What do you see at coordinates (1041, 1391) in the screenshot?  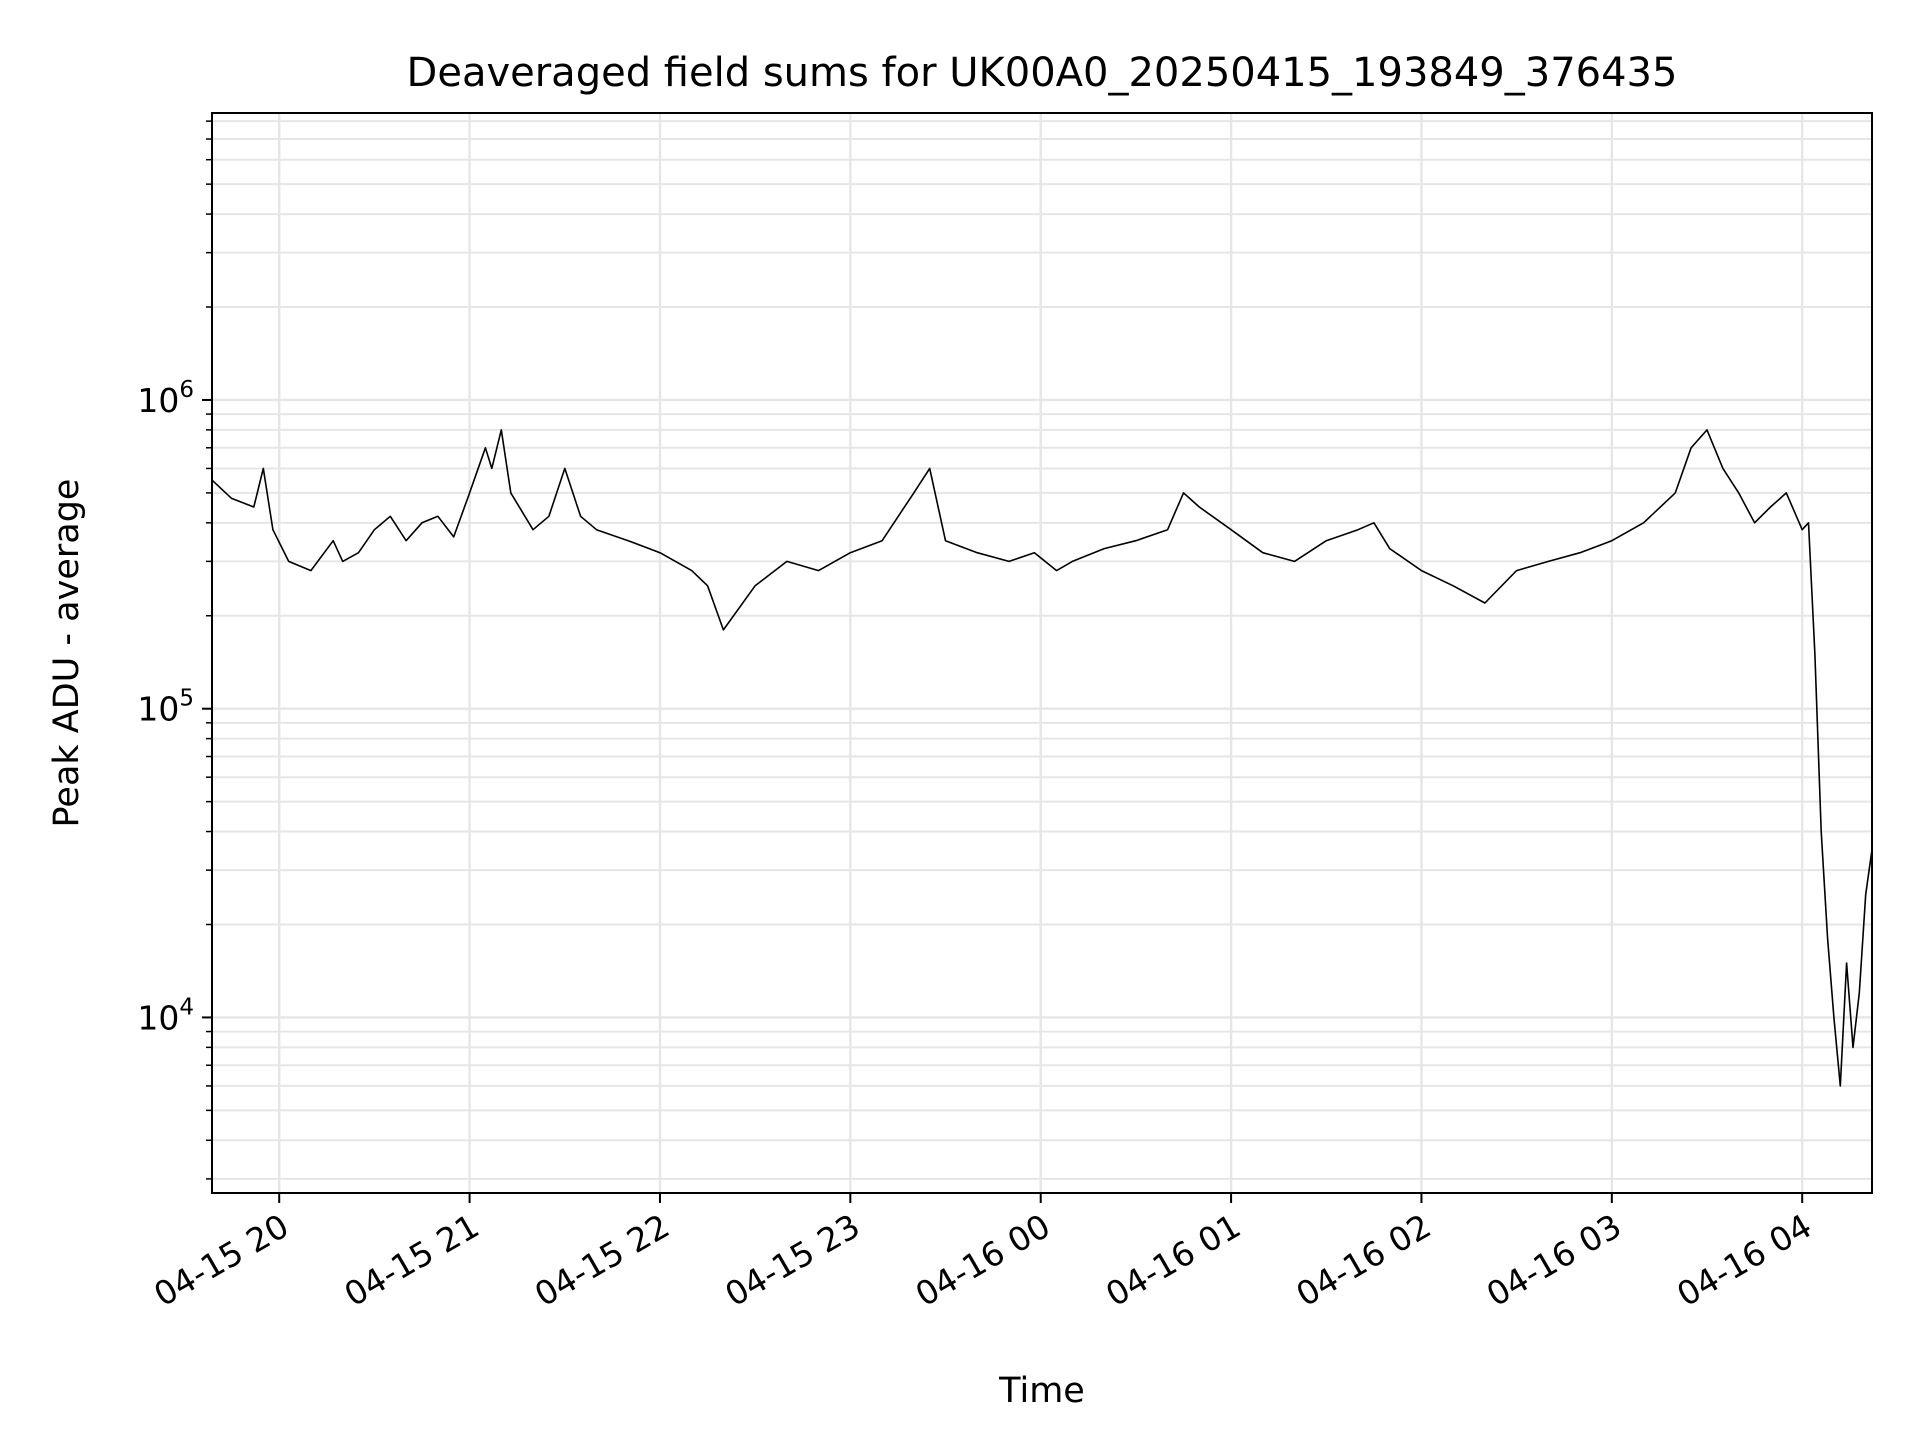 I see `x-axis-label: Time` at bounding box center [1041, 1391].